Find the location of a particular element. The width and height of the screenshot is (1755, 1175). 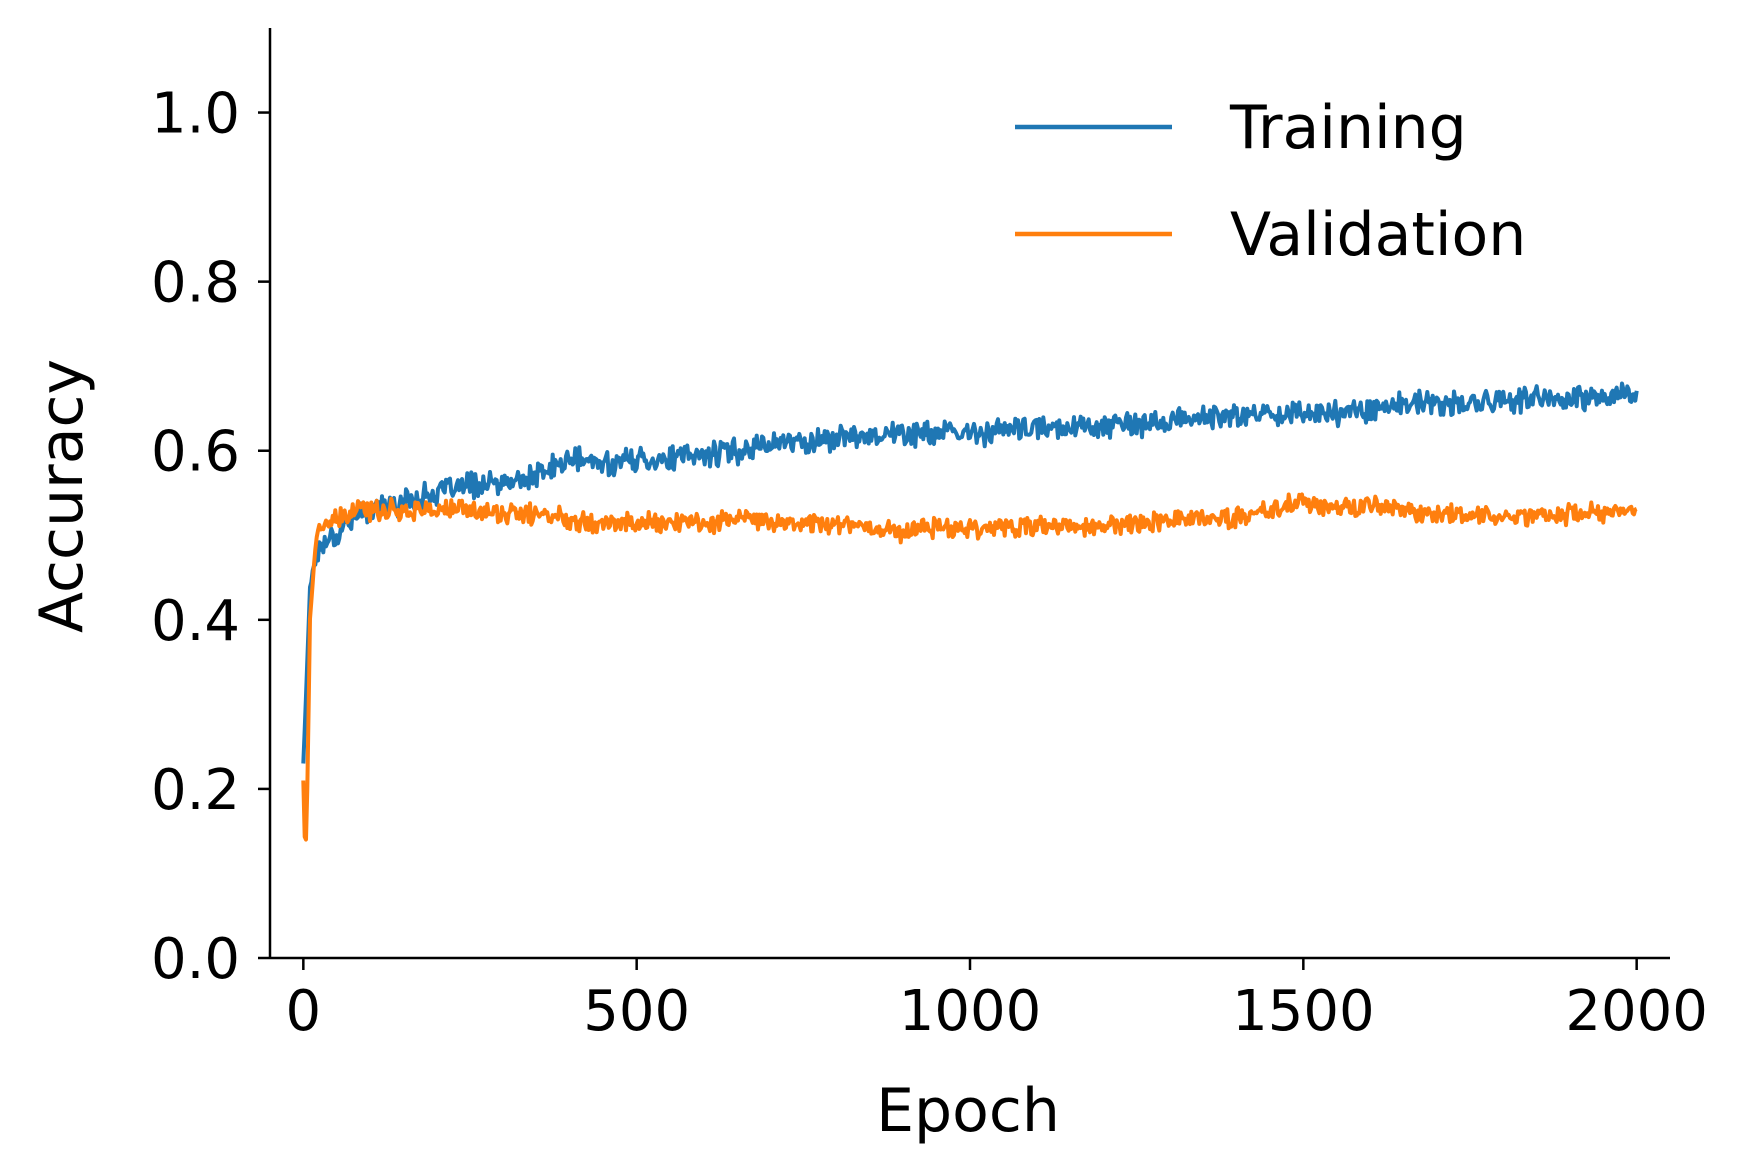

y-tick-label: 0.8 is located at coordinates (195, 283).